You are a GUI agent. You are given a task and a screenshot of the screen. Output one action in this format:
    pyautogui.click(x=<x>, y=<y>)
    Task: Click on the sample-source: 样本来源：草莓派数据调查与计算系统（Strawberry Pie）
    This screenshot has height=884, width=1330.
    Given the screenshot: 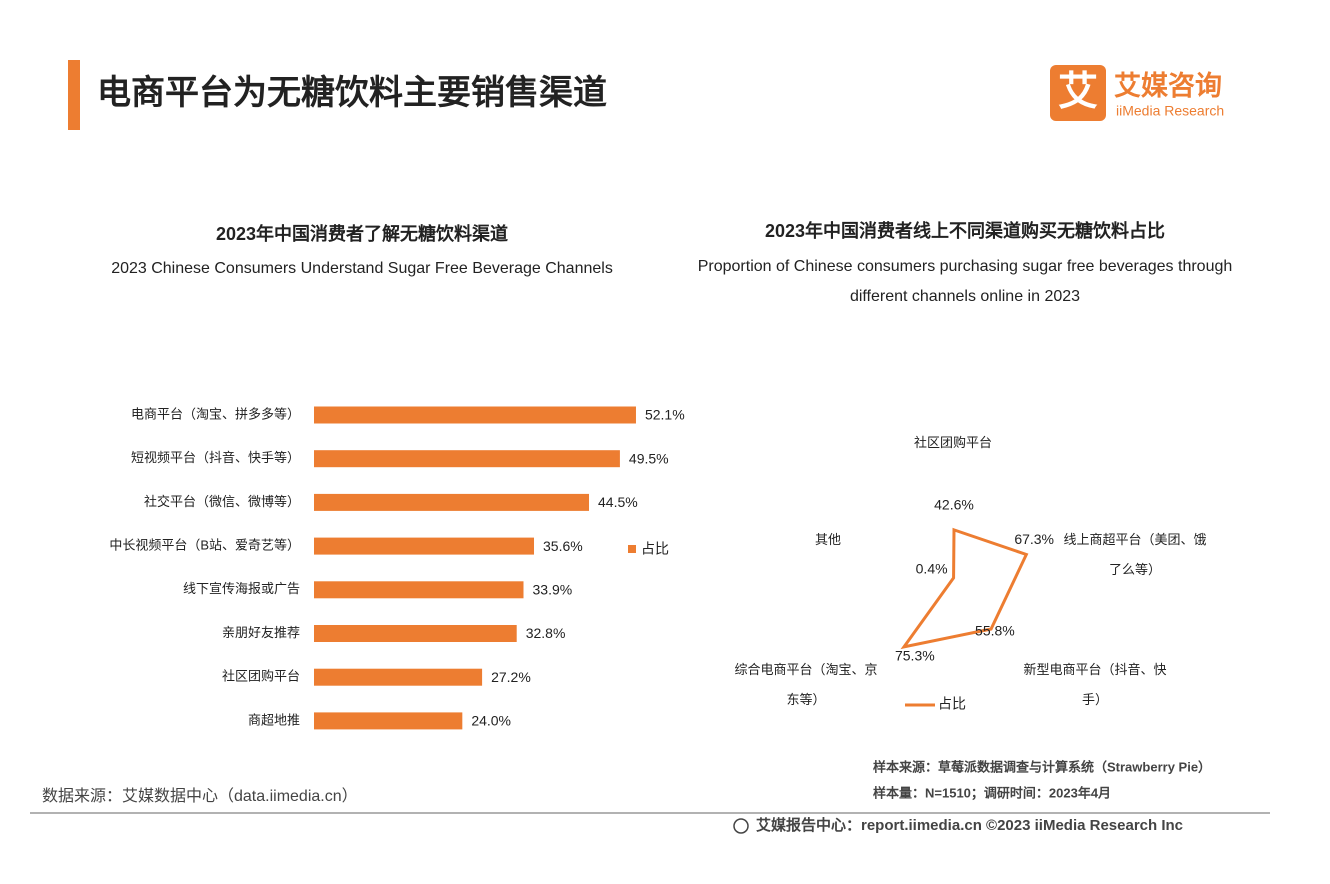 What is the action you would take?
    pyautogui.click(x=1042, y=766)
    